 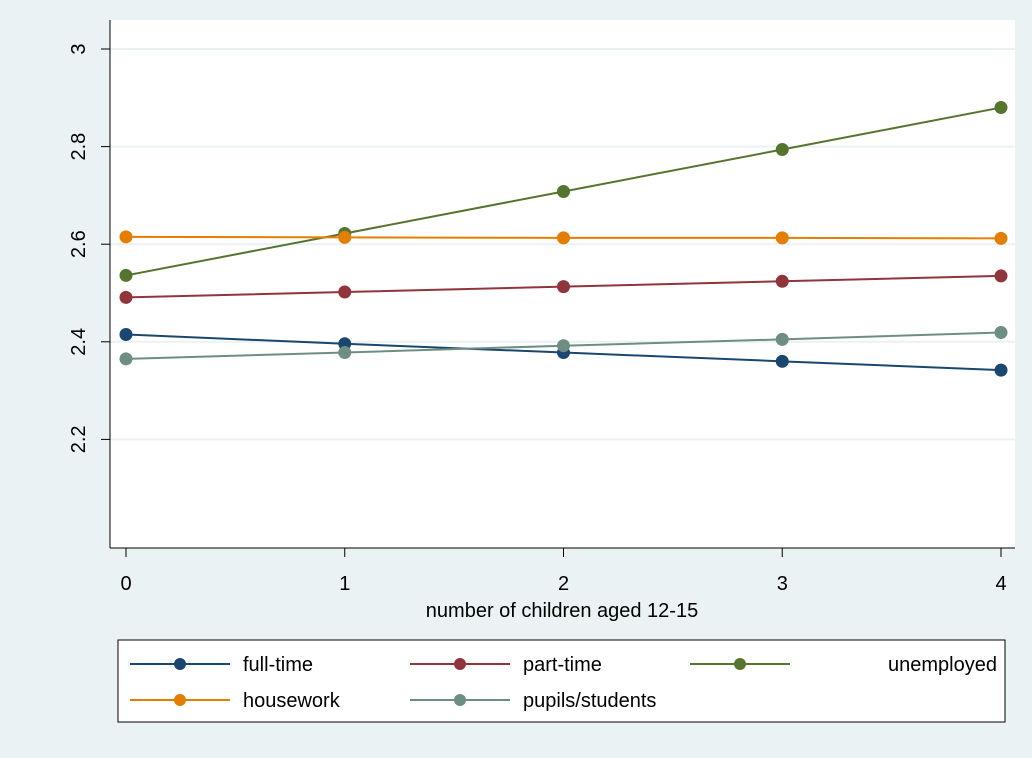 I want to click on y-tick-label: 3, so click(x=79, y=48).